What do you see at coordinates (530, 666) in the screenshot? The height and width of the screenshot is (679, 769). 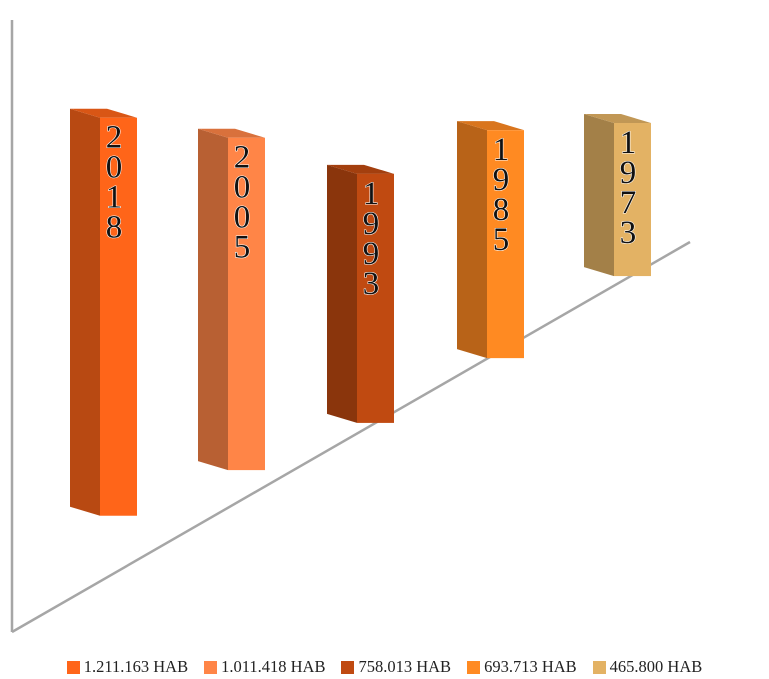 I see `legend-label: 693.713 HAB` at bounding box center [530, 666].